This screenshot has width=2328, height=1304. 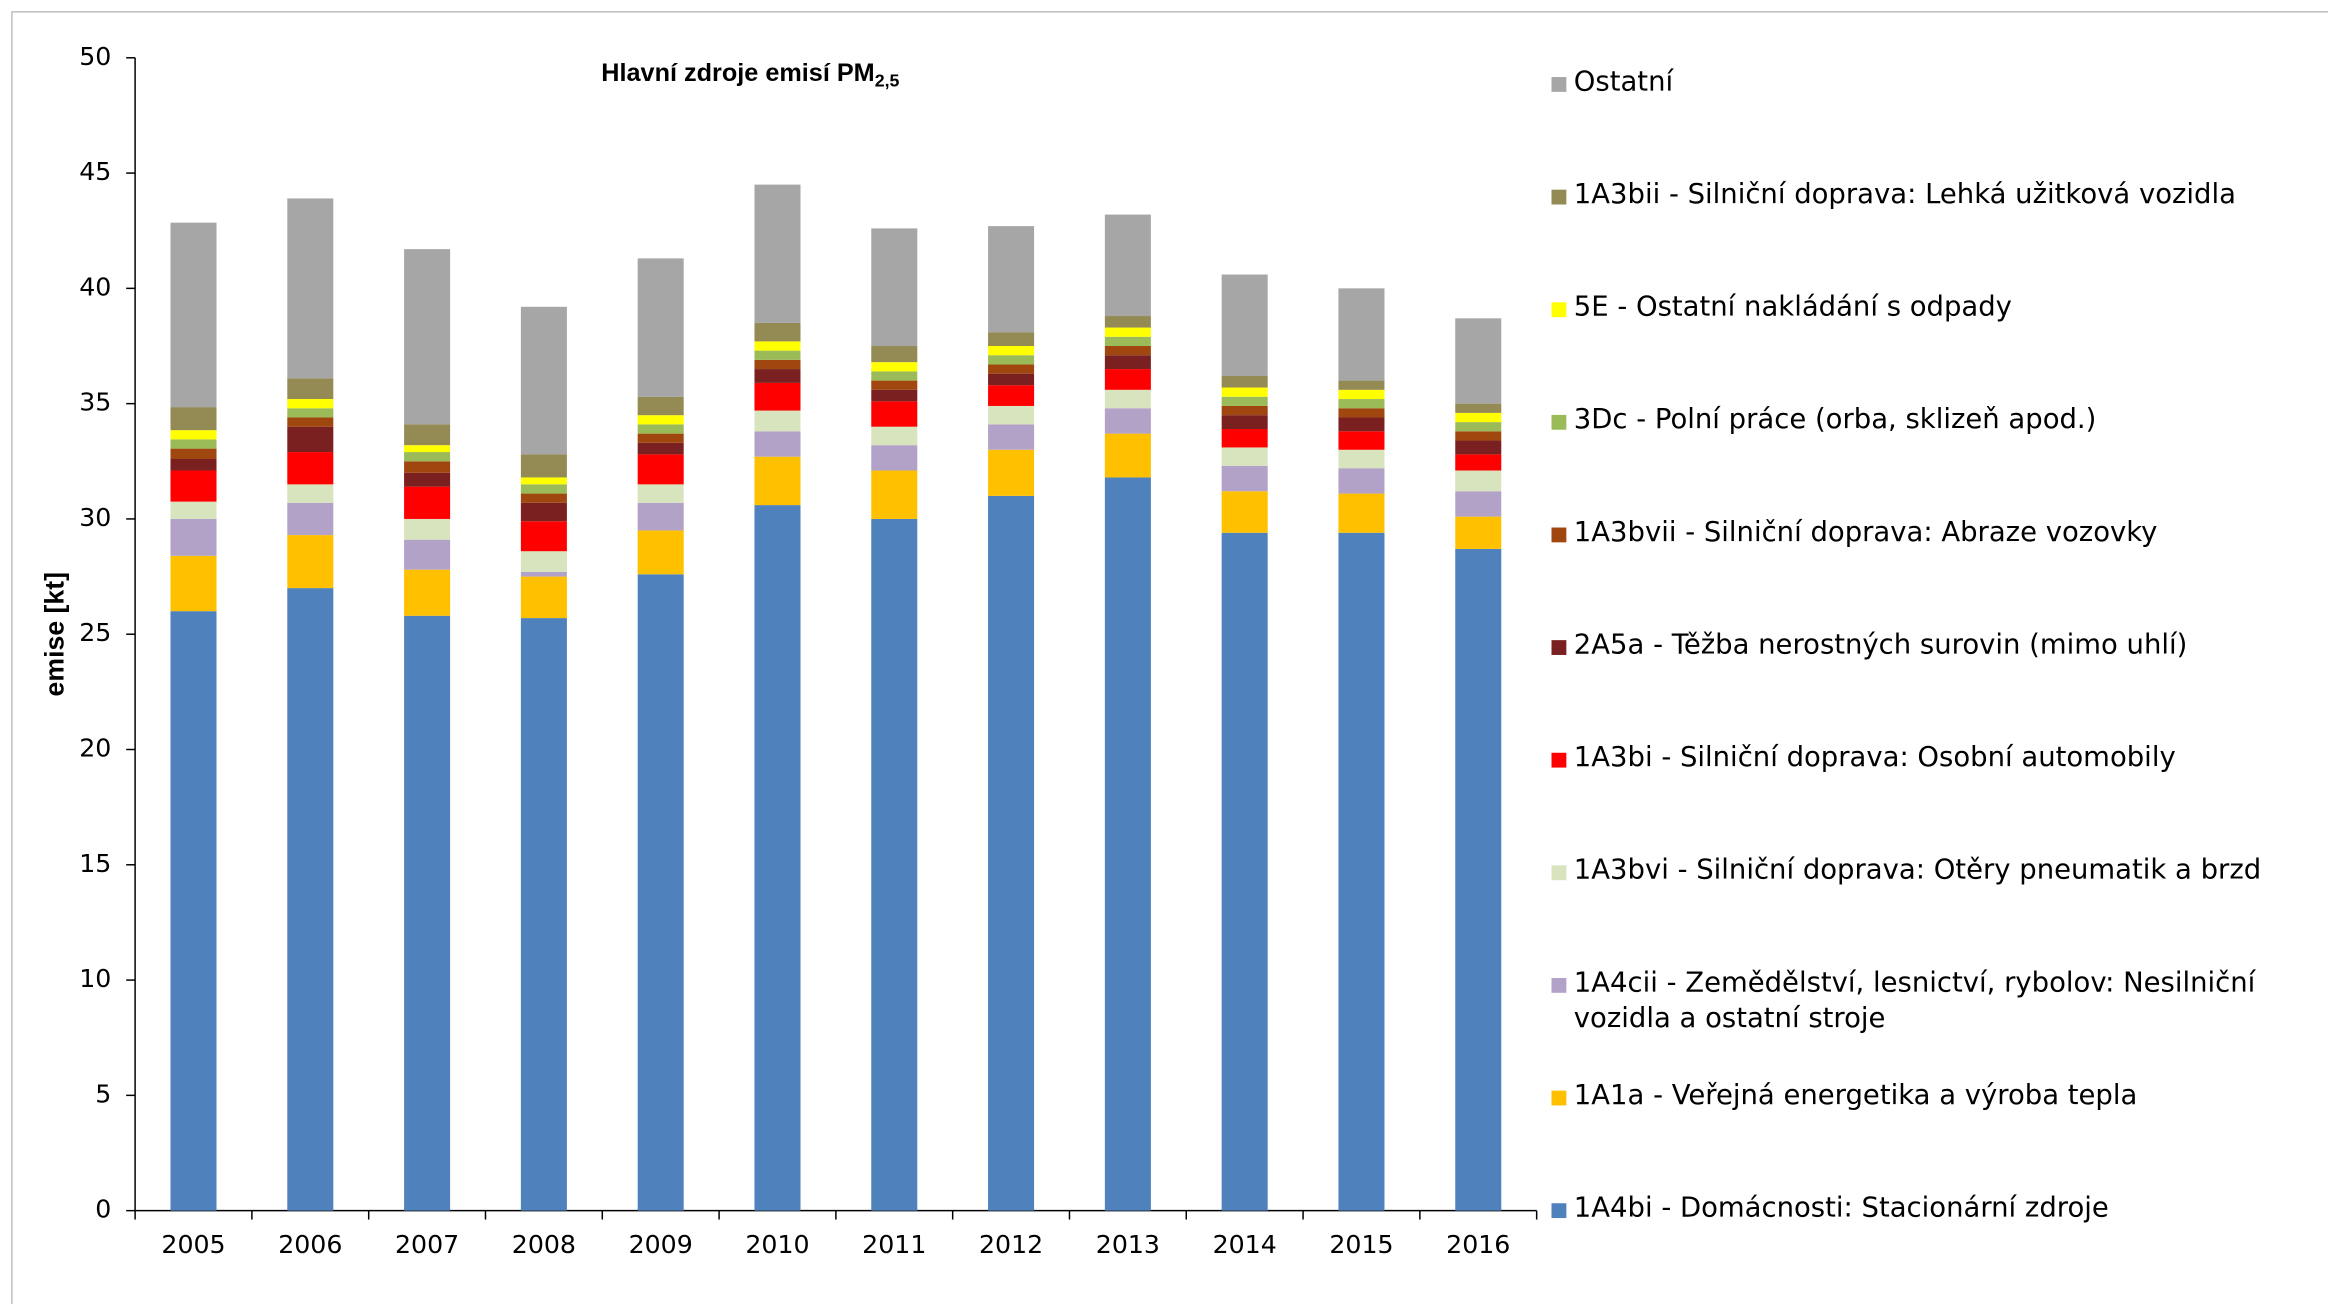 I want to click on legend-label: 1A4bi - Domácnosti: Stacionární zdroje, so click(x=1841, y=1208).